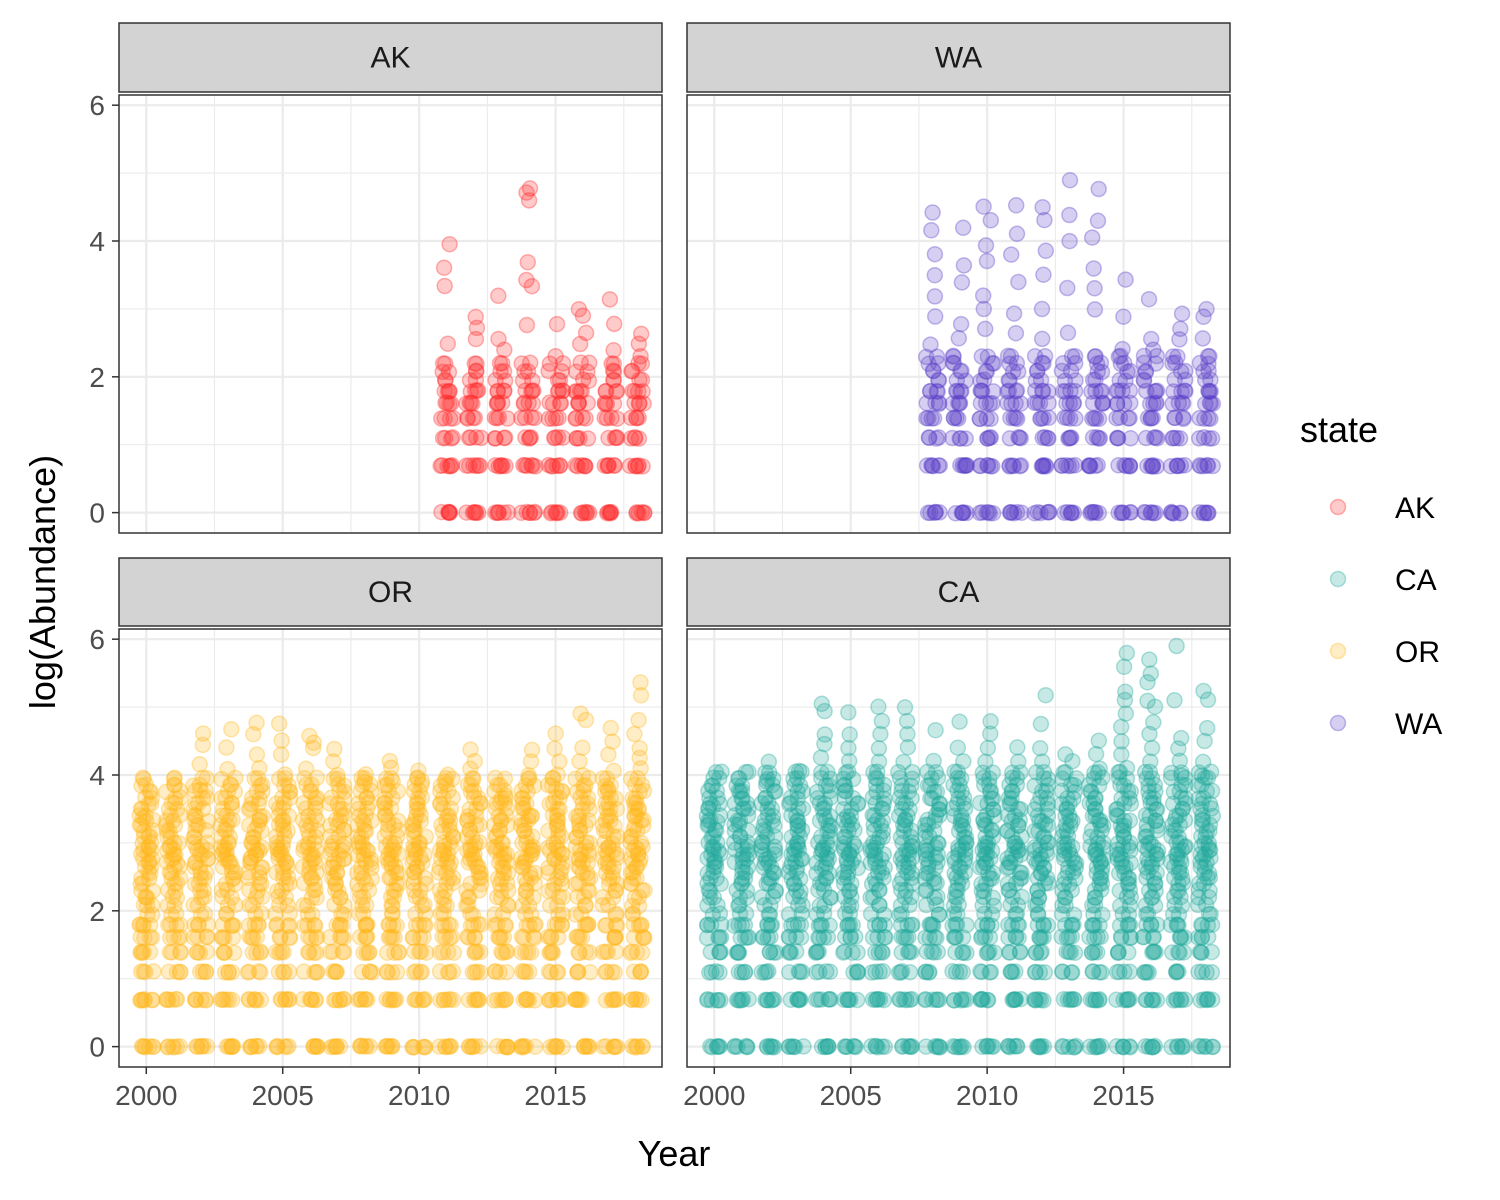 The width and height of the screenshot is (1500, 1200). I want to click on legend-key, so click(1338, 579).